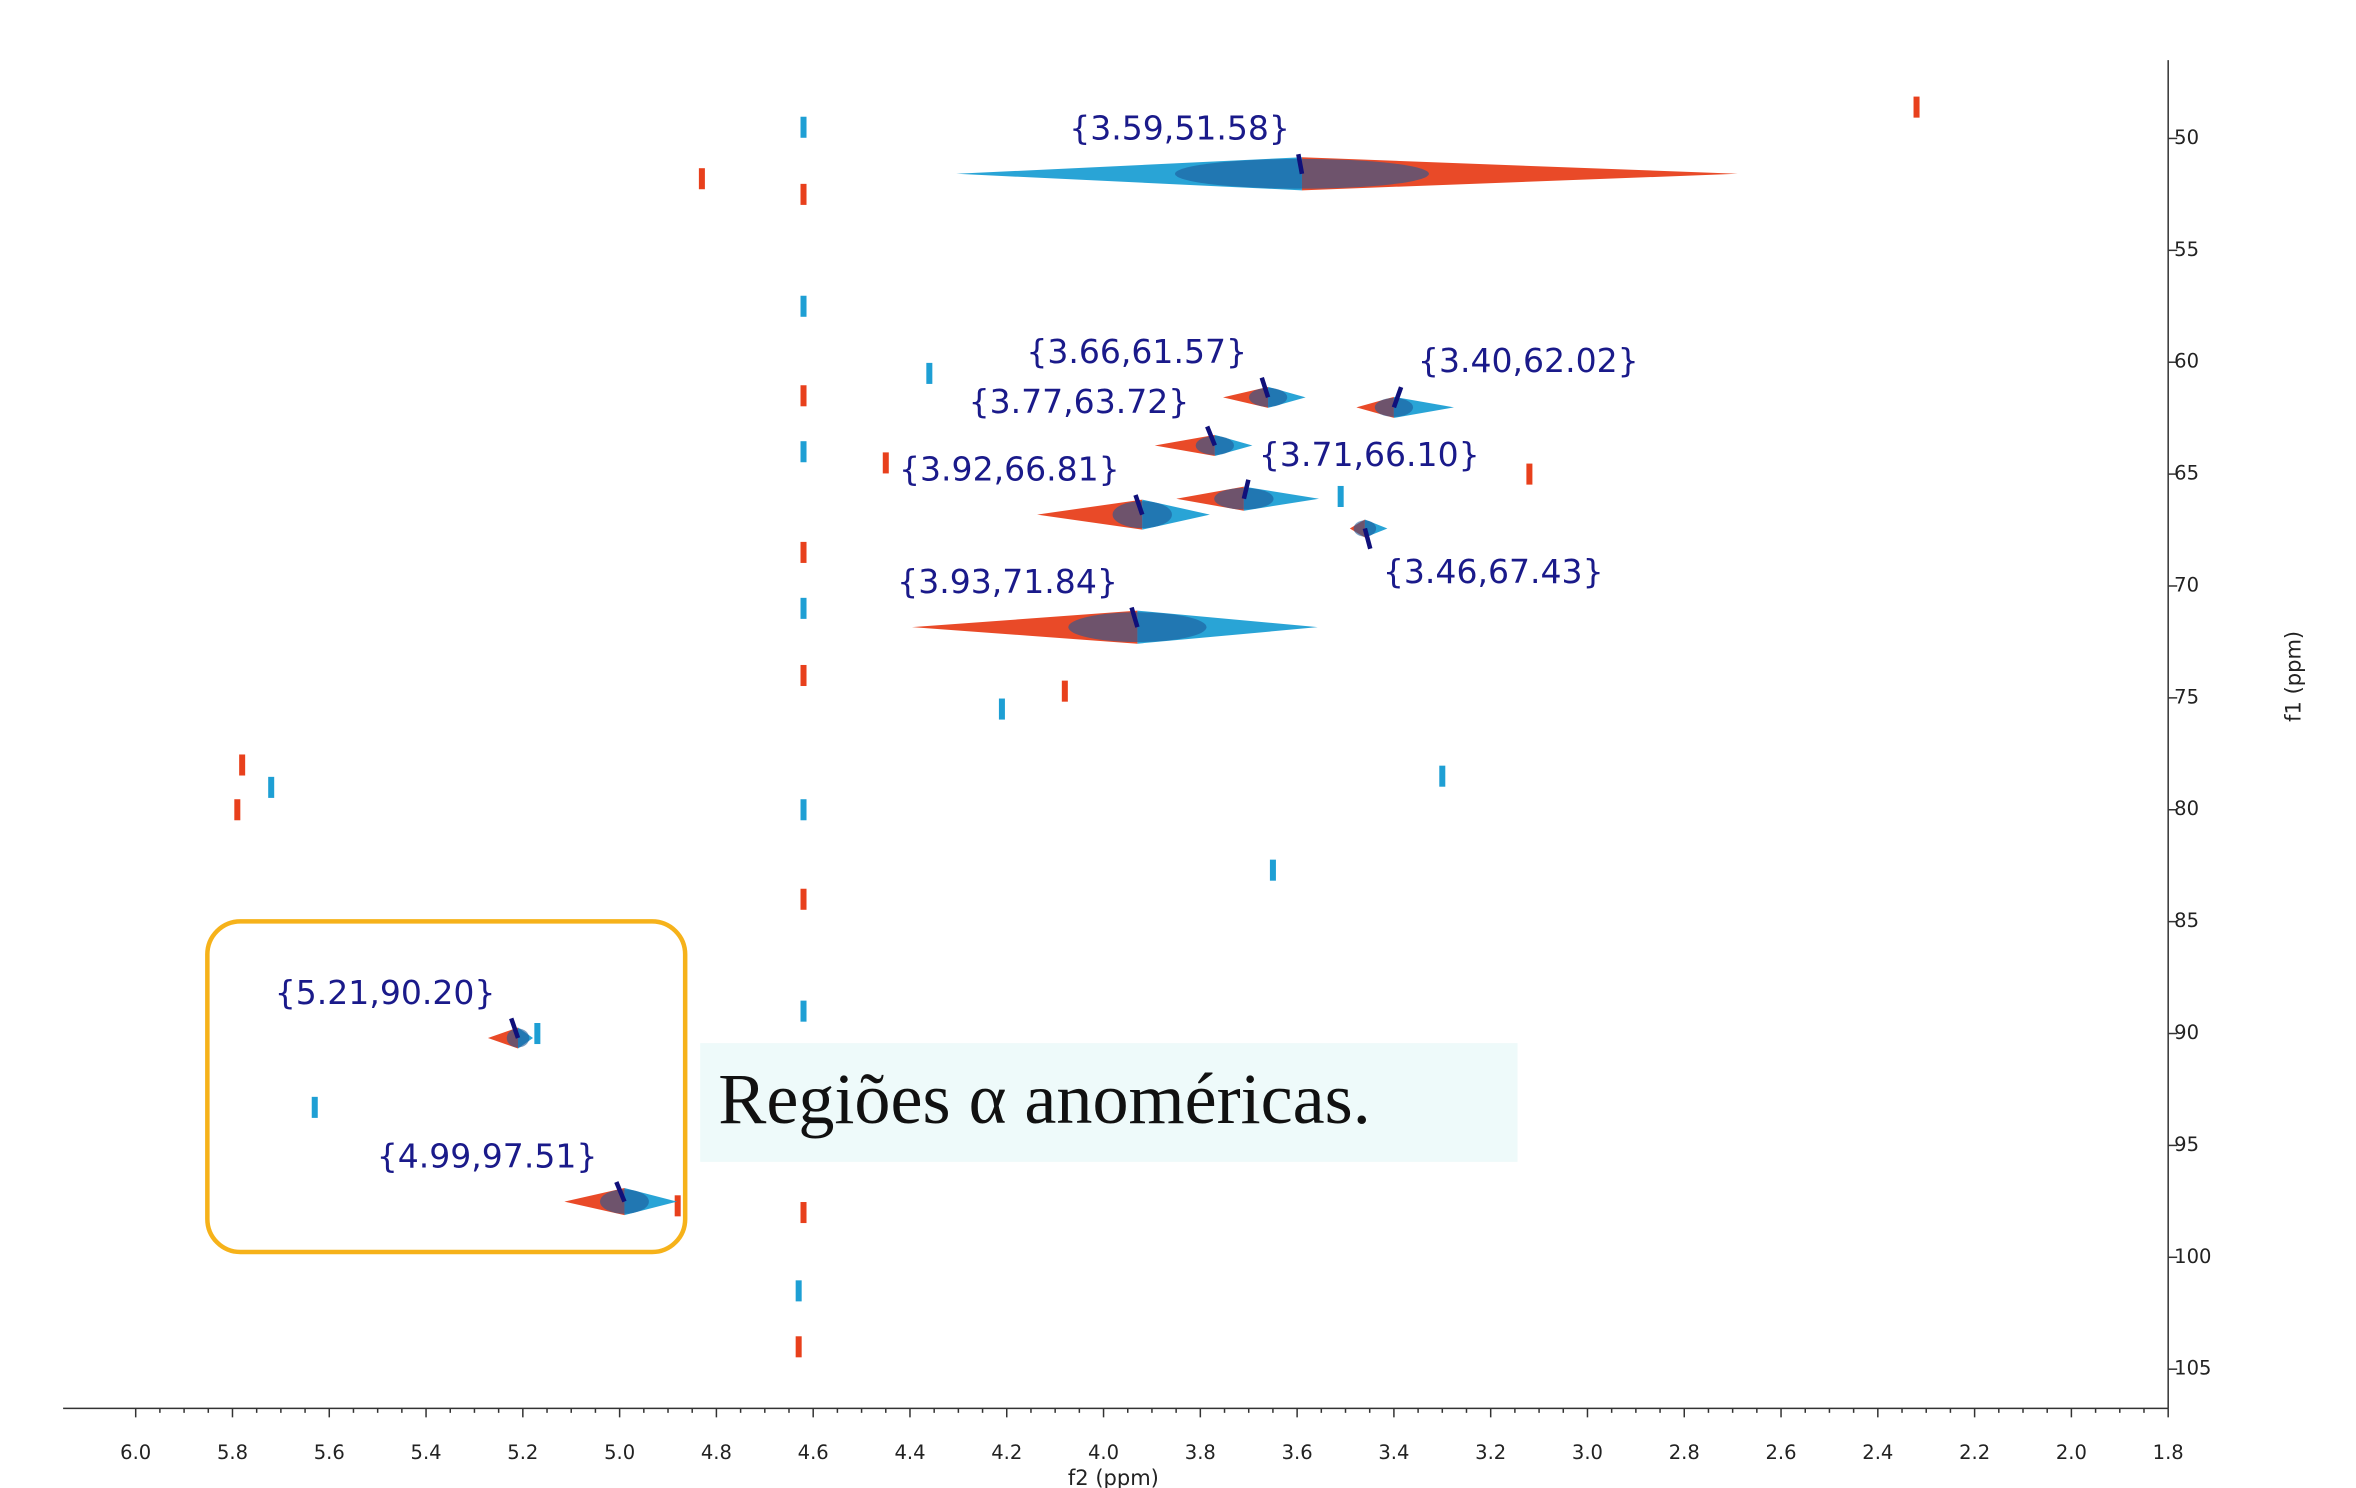 The height and width of the screenshot is (1488, 2356). What do you see at coordinates (2186, 473) in the screenshot?
I see `y-tick-label: 65` at bounding box center [2186, 473].